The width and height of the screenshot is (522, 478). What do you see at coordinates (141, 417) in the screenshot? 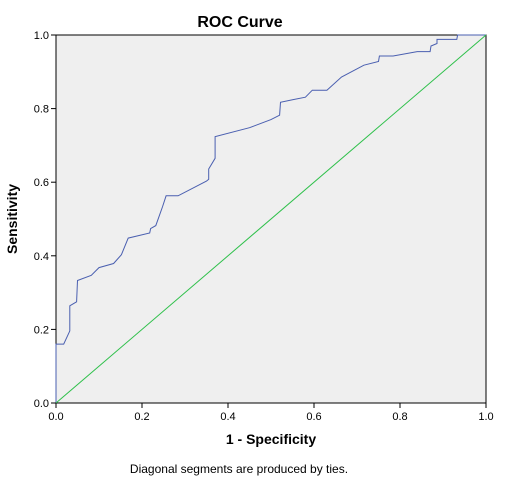
I see `x-tick-label: 0.2` at bounding box center [141, 417].